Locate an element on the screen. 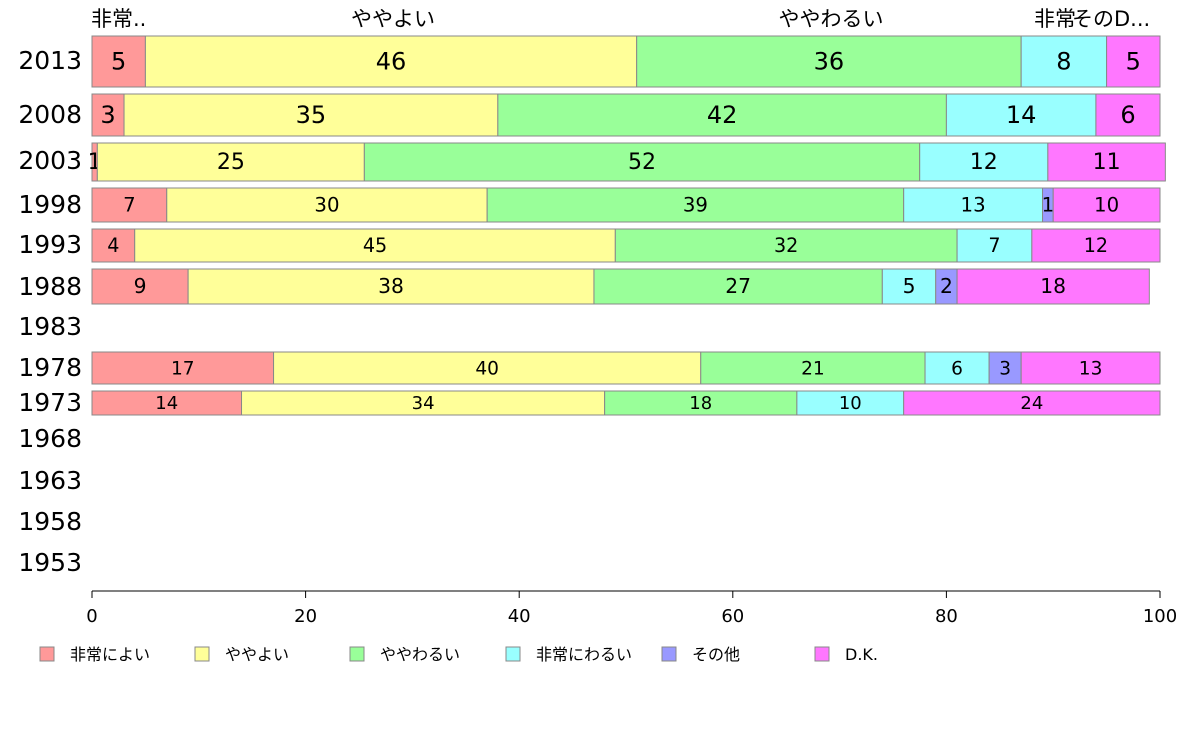 The height and width of the screenshot is (740, 1188). bar-value-label: 32 is located at coordinates (786, 245).